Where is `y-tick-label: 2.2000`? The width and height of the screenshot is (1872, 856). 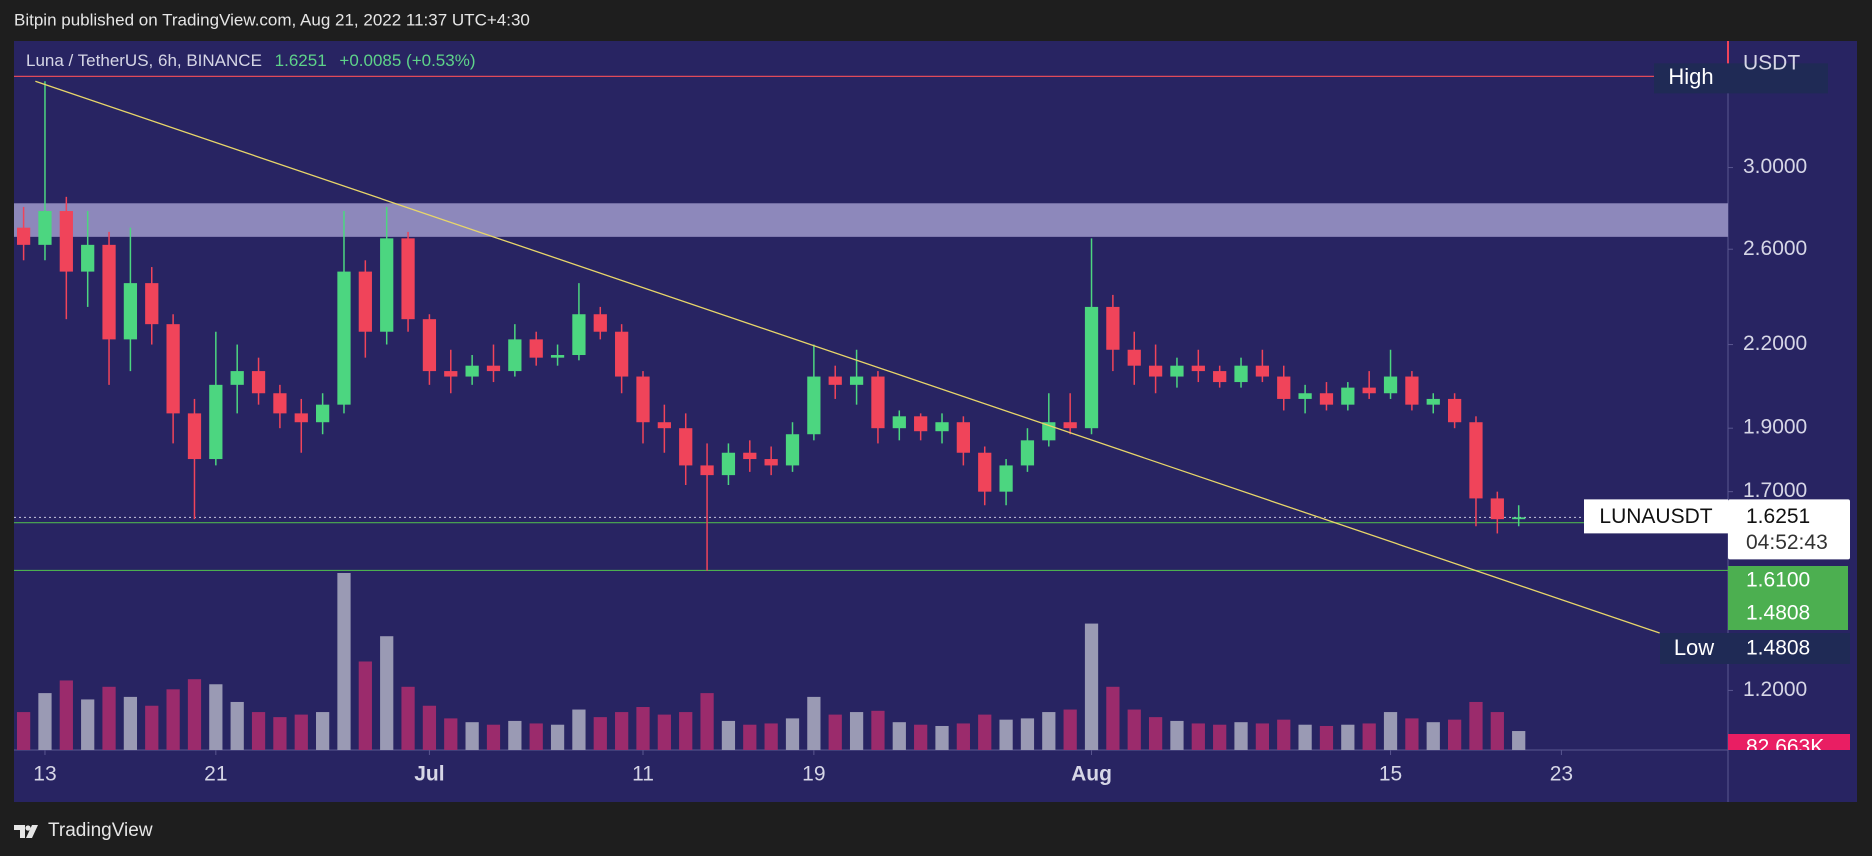 y-tick-label: 2.2000 is located at coordinates (1775, 343).